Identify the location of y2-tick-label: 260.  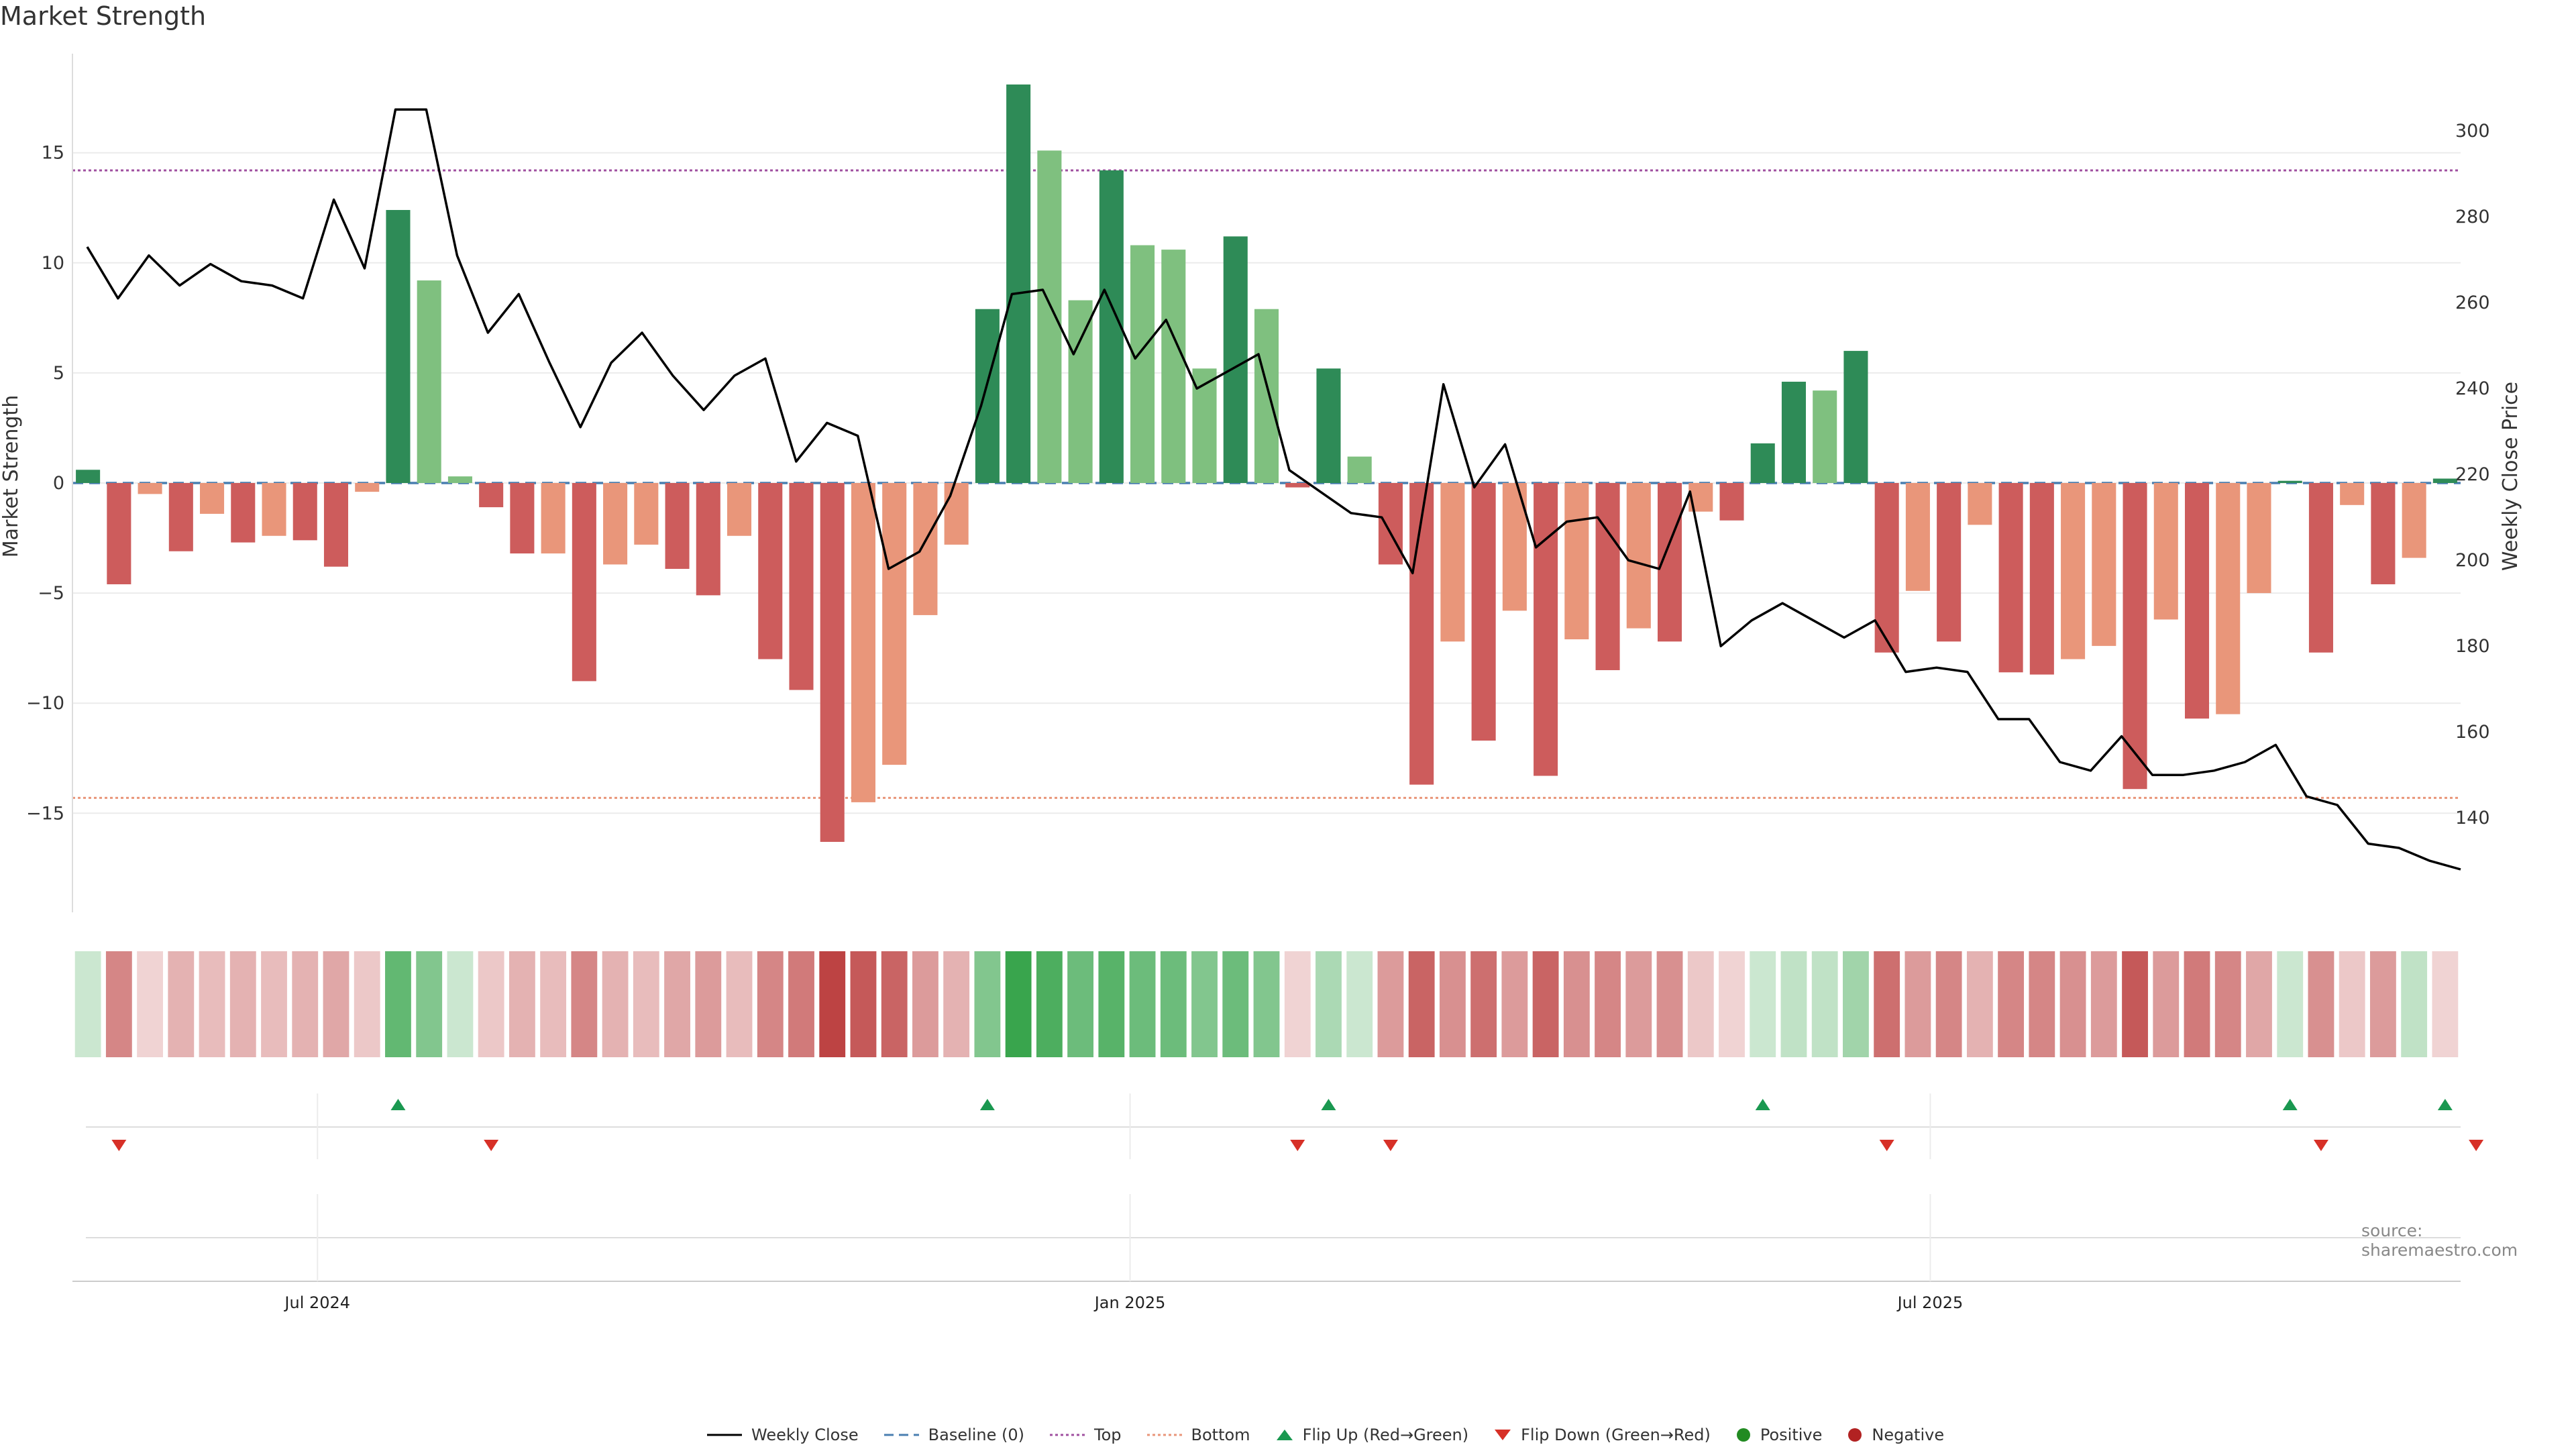
(2472, 302).